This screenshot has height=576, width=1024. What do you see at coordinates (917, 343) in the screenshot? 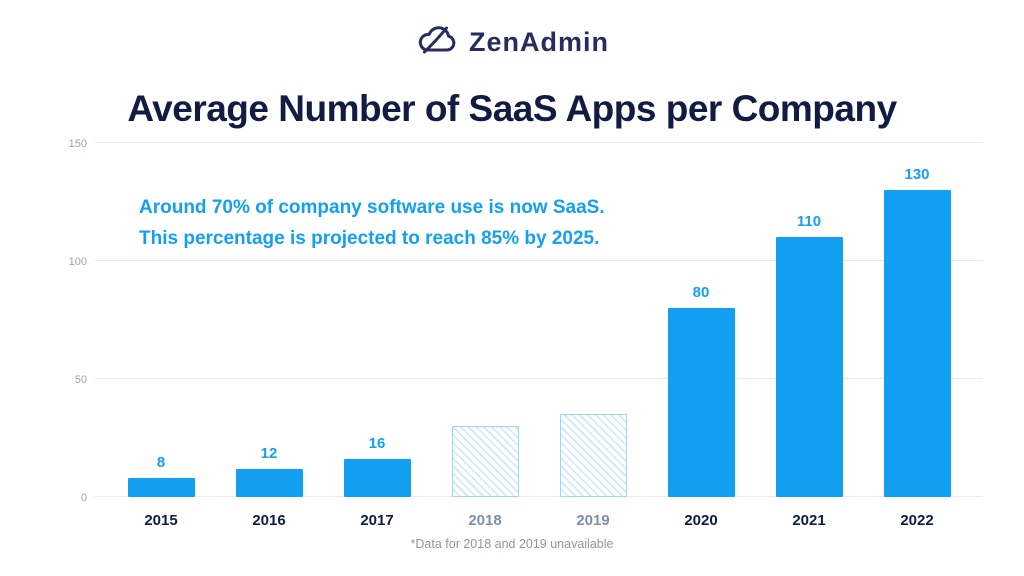
I see `bar-2022` at bounding box center [917, 343].